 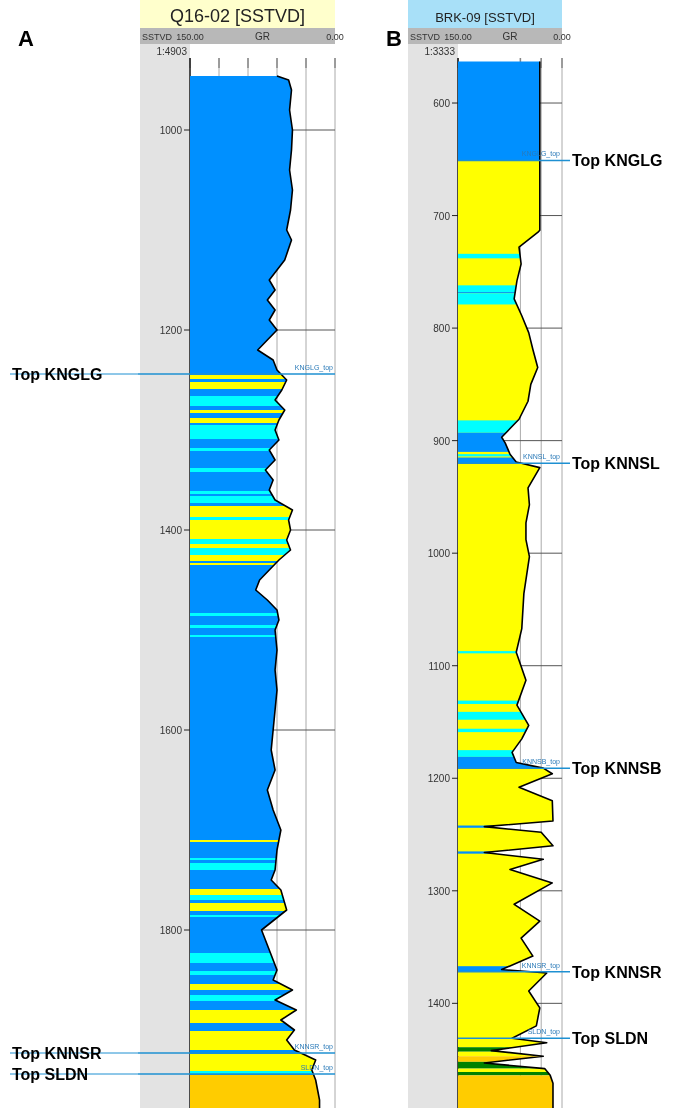 I want to click on y-tick-label: 1300, so click(x=439, y=891).